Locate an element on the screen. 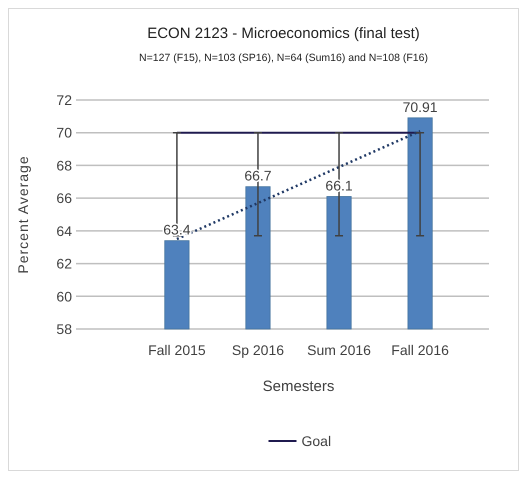 The image size is (527, 479). y-tick-label: 58 is located at coordinates (64, 329).